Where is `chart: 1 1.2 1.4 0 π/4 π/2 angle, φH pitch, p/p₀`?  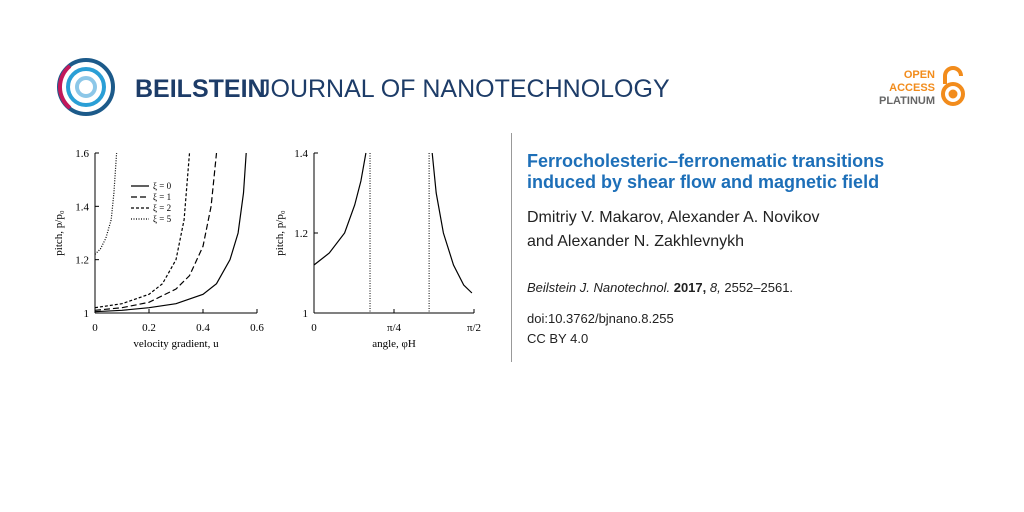
chart: 1 1.2 1.4 0 π/4 π/2 angle, φH pitch, p/p₀ is located at coordinates (377, 249).